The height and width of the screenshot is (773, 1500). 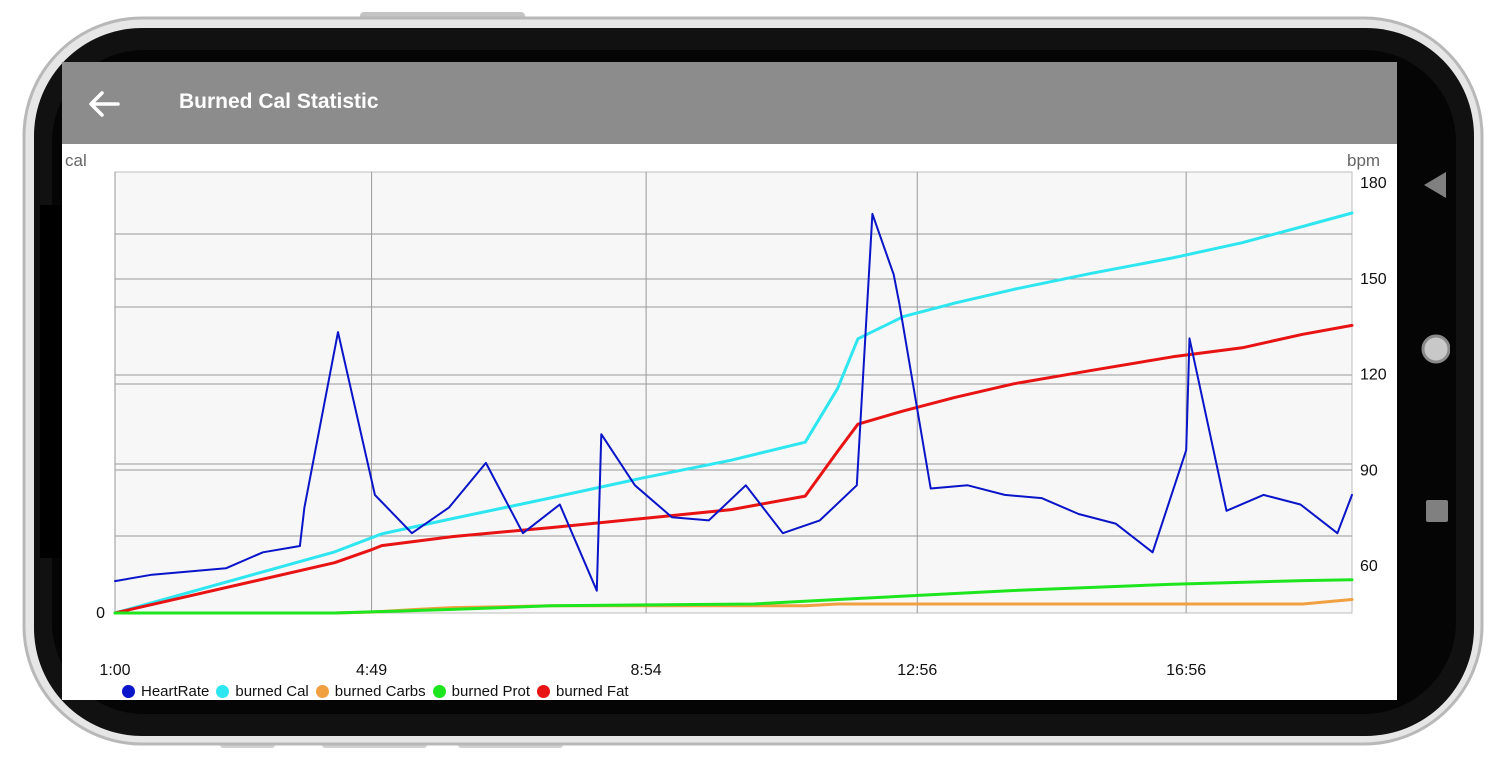 What do you see at coordinates (100, 613) in the screenshot?
I see `left-axis-tick-label: 0` at bounding box center [100, 613].